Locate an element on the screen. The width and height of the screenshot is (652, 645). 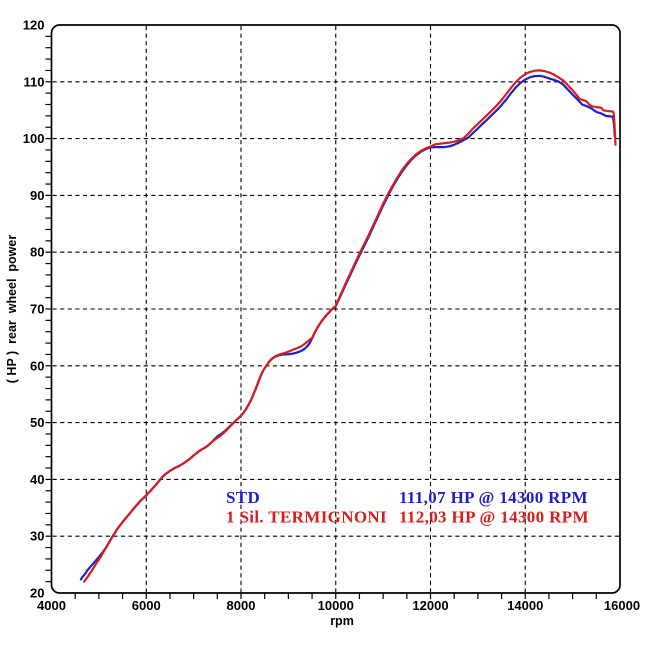
x-tick-label: 16000 is located at coordinates (622, 605).